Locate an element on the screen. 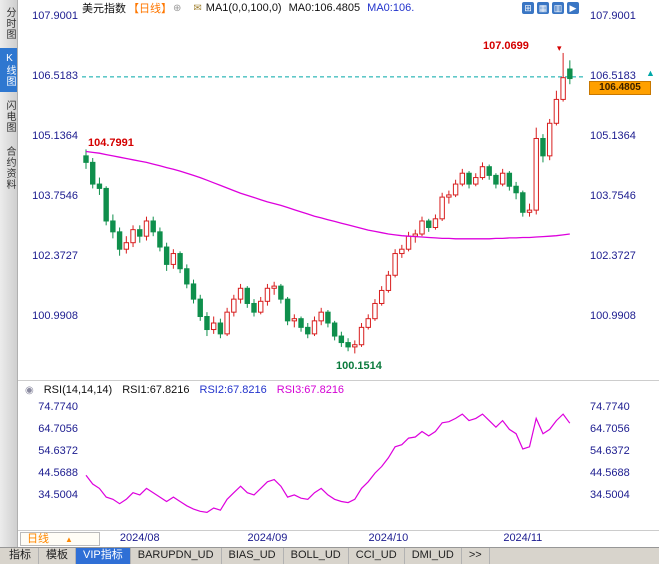 The height and width of the screenshot is (564, 659). cascade-windows-icon: ▦ is located at coordinates (543, 8).